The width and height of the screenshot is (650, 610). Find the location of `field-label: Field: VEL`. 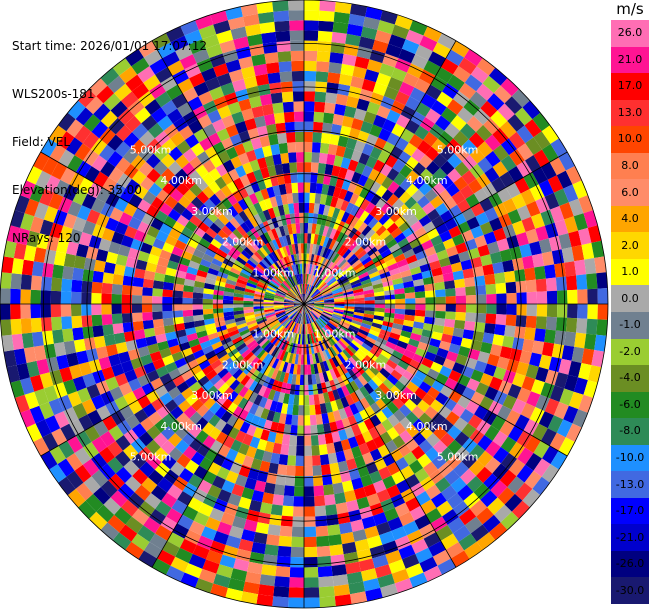

field-label: Field: VEL is located at coordinates (41, 142).